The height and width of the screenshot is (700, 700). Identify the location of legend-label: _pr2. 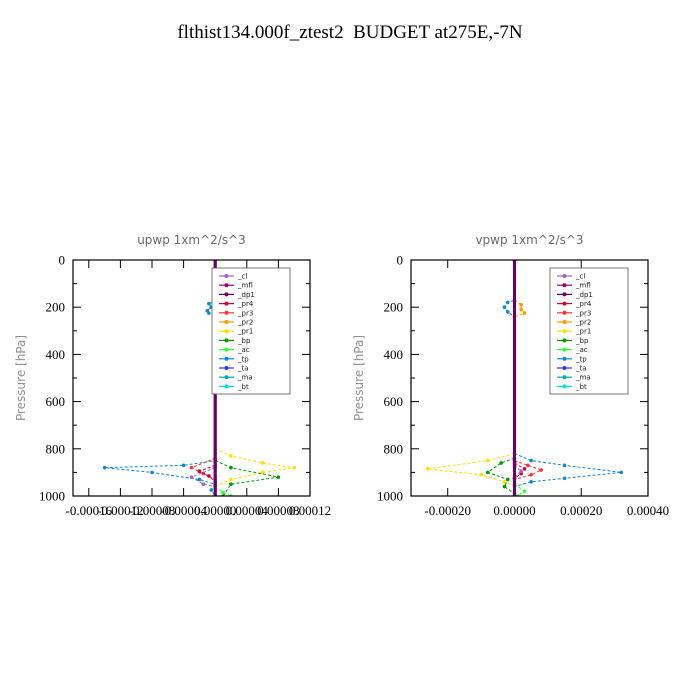
(583, 323).